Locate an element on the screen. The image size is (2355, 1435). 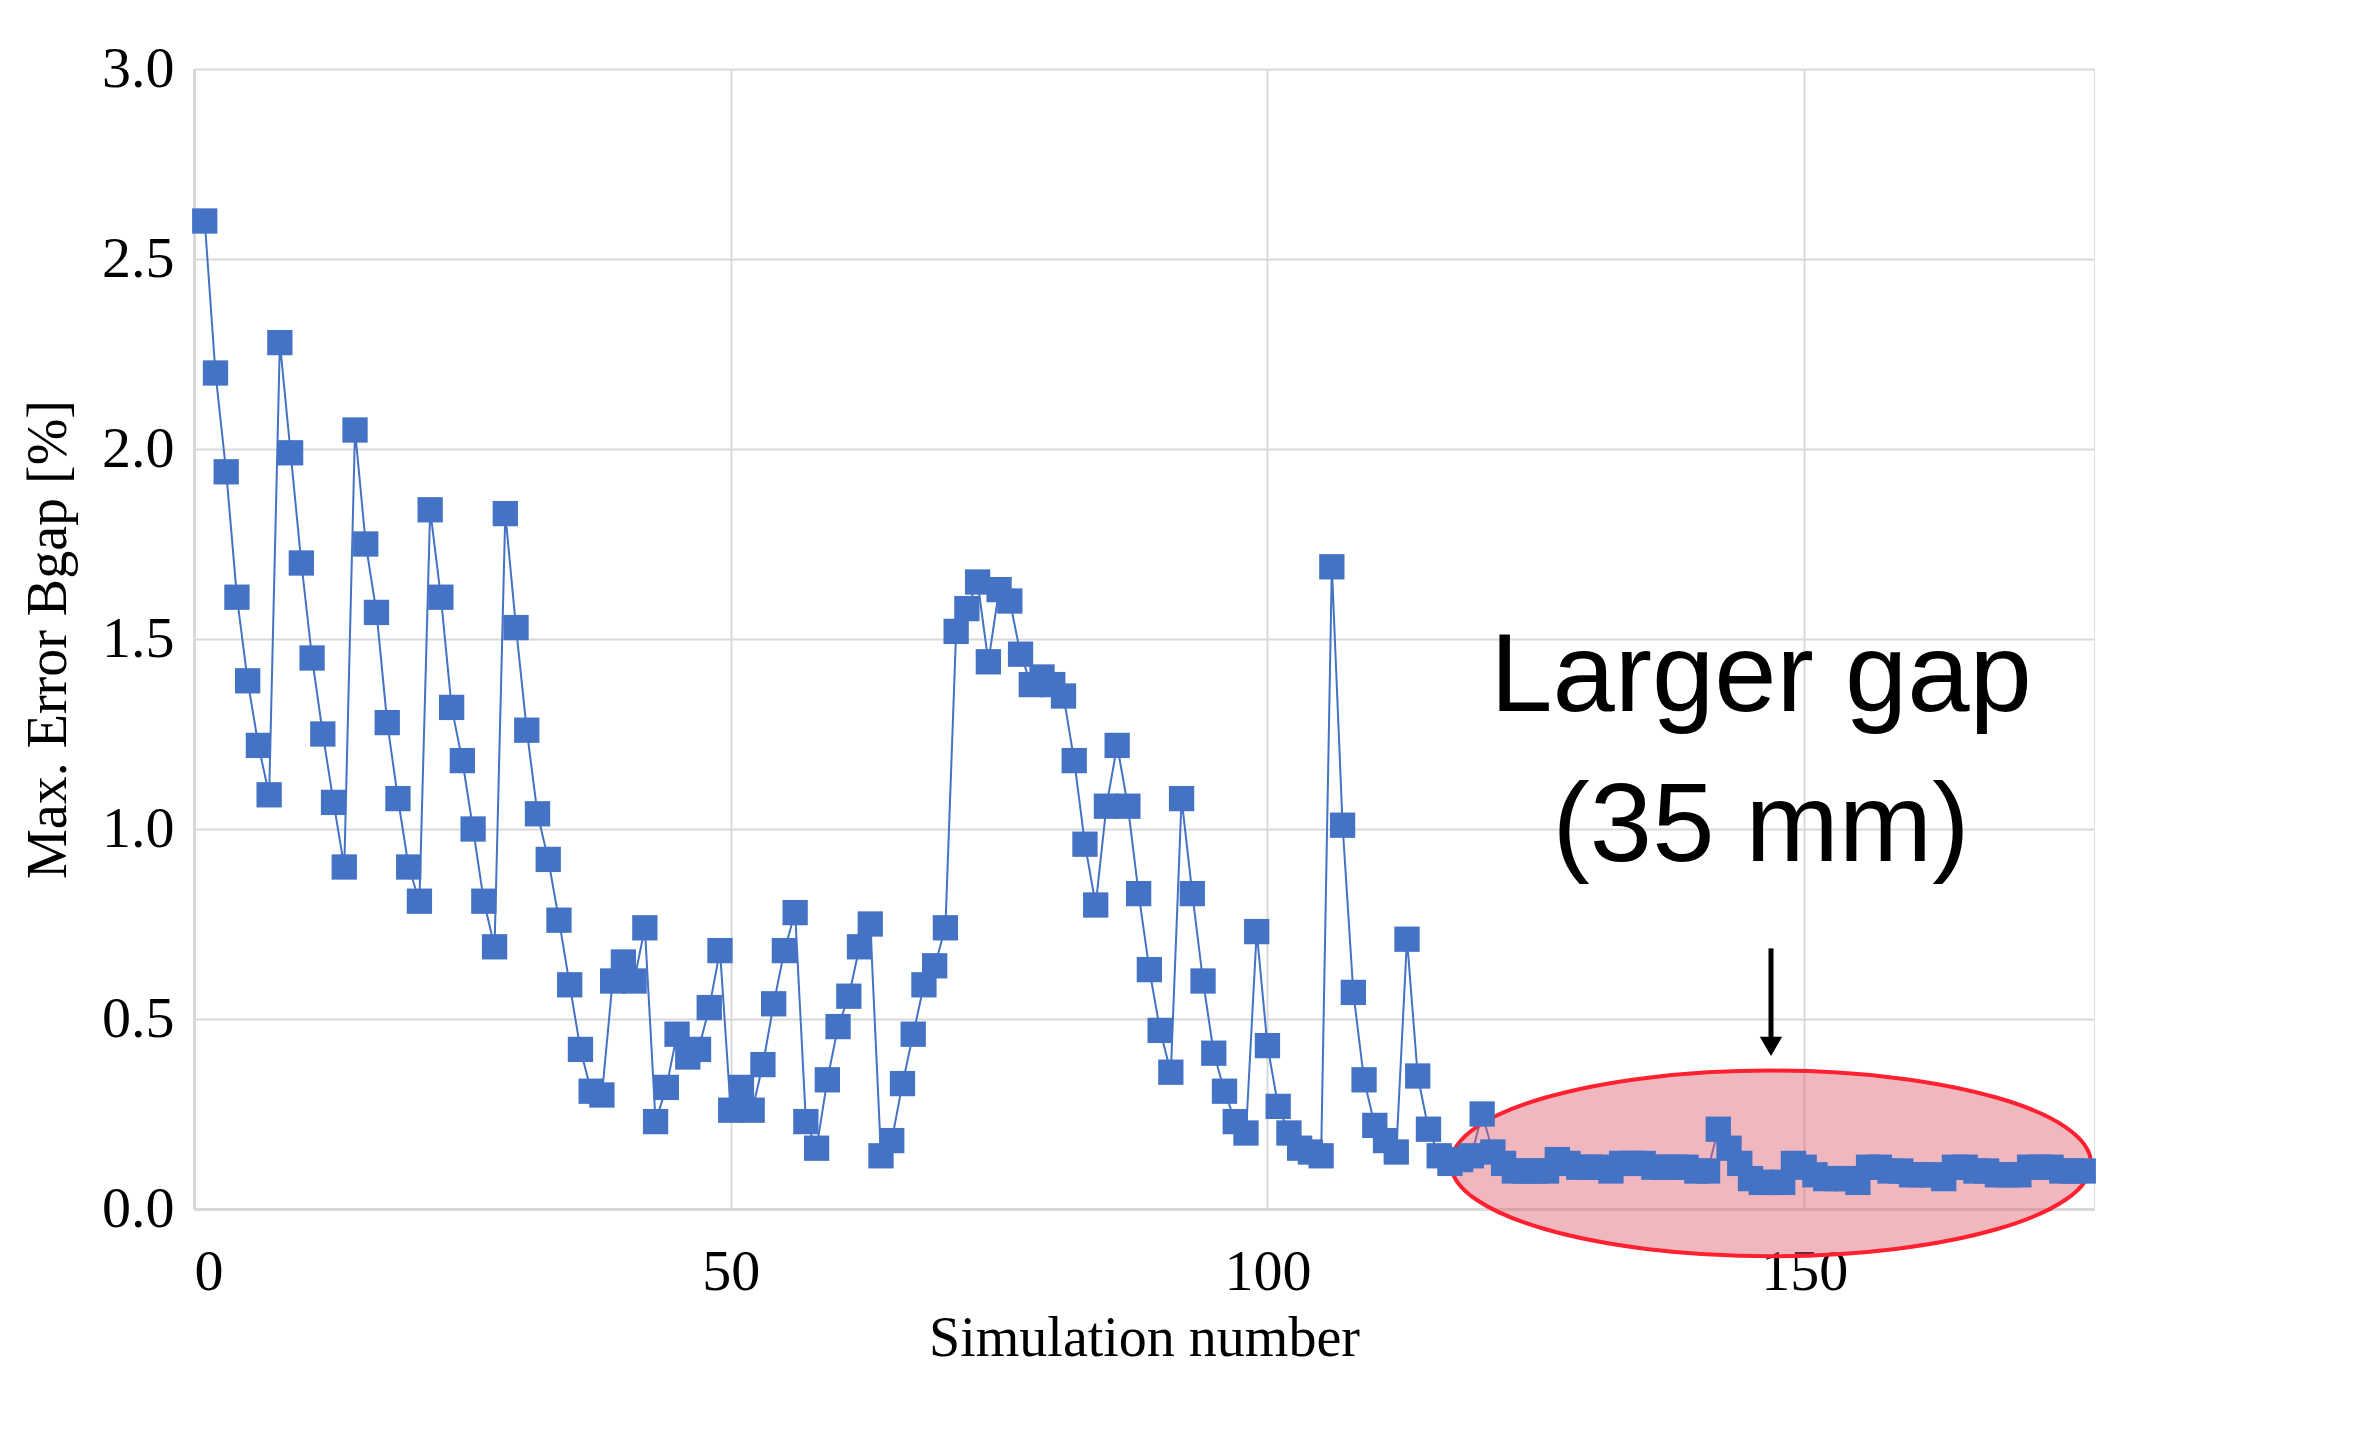
annotation: Larger gap (35 mm) is located at coordinates (1761, 748).